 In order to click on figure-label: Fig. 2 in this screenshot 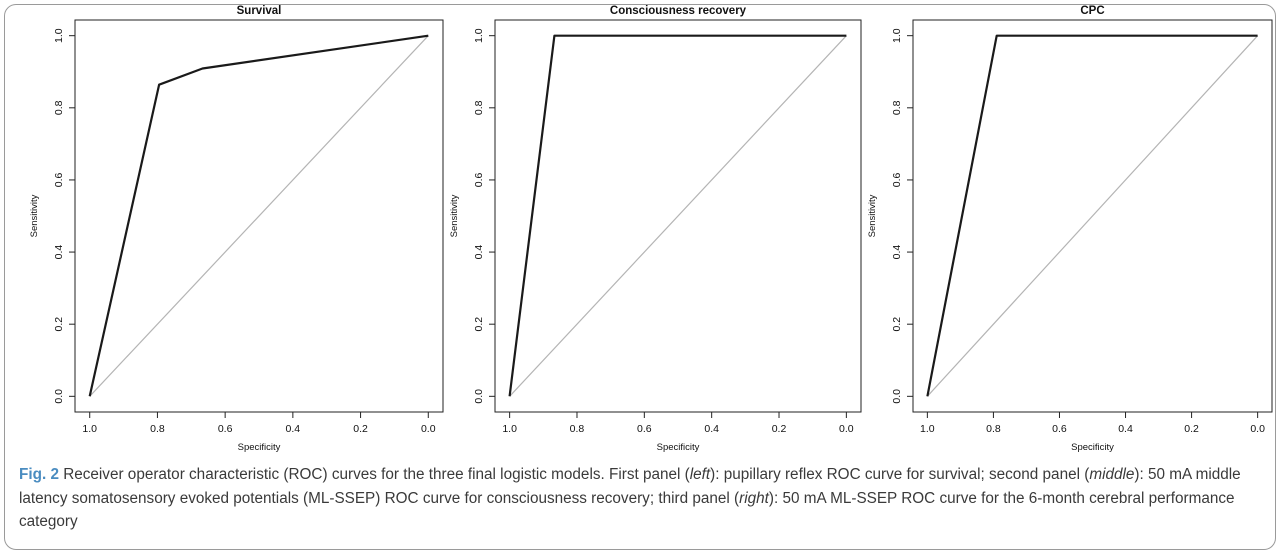, I will do `click(39, 474)`.